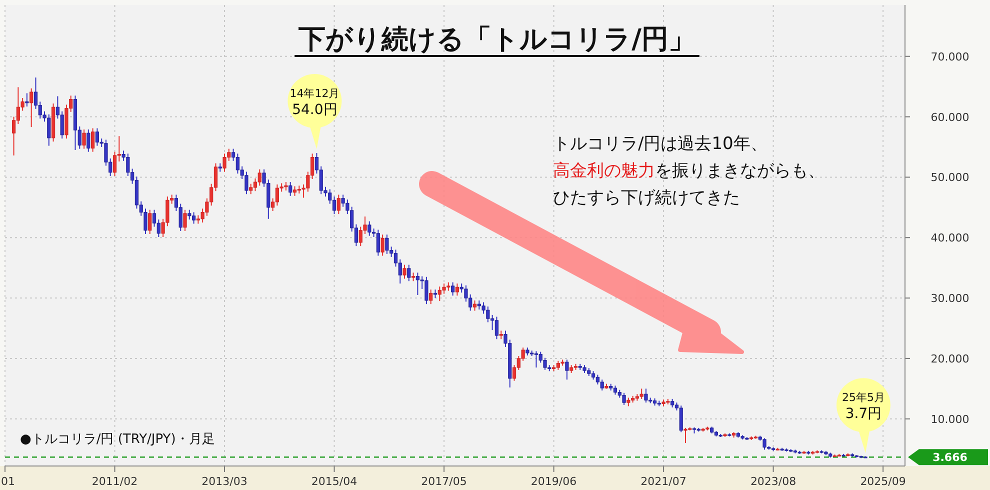  I want to click on x-tick-label: 2017/05, so click(444, 481).